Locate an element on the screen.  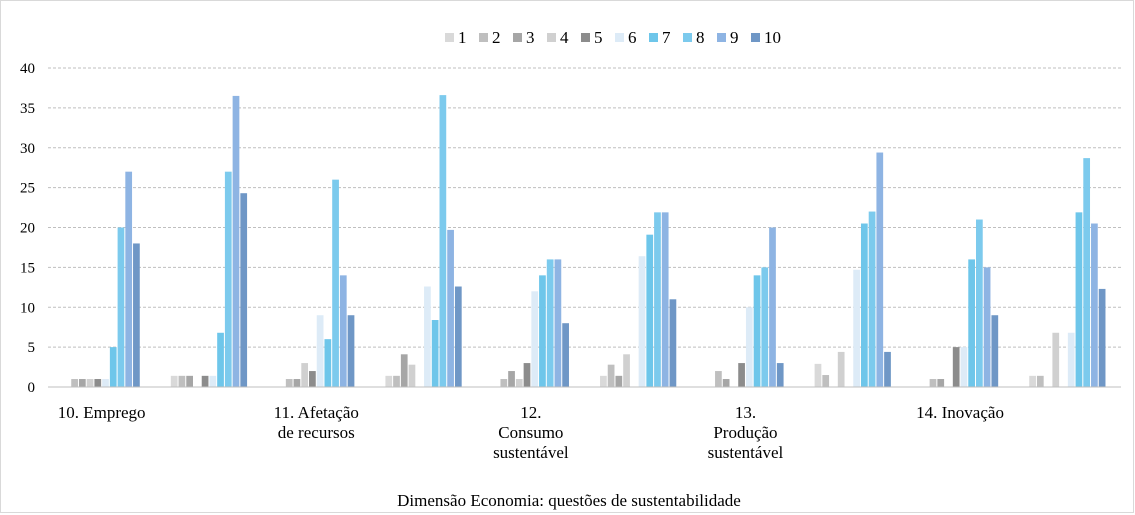
legend-label: 5 is located at coordinates (598, 37).